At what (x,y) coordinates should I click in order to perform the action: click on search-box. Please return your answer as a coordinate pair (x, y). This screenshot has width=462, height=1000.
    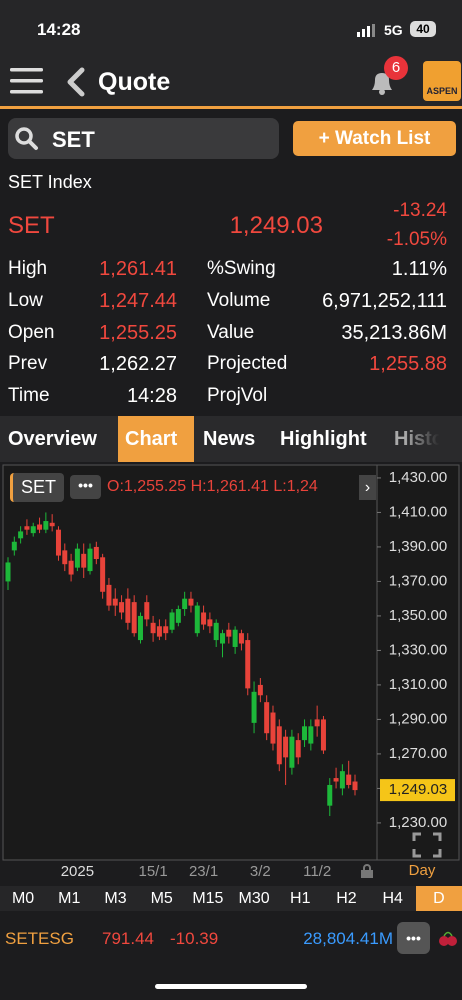
    Looking at the image, I should click on (143, 138).